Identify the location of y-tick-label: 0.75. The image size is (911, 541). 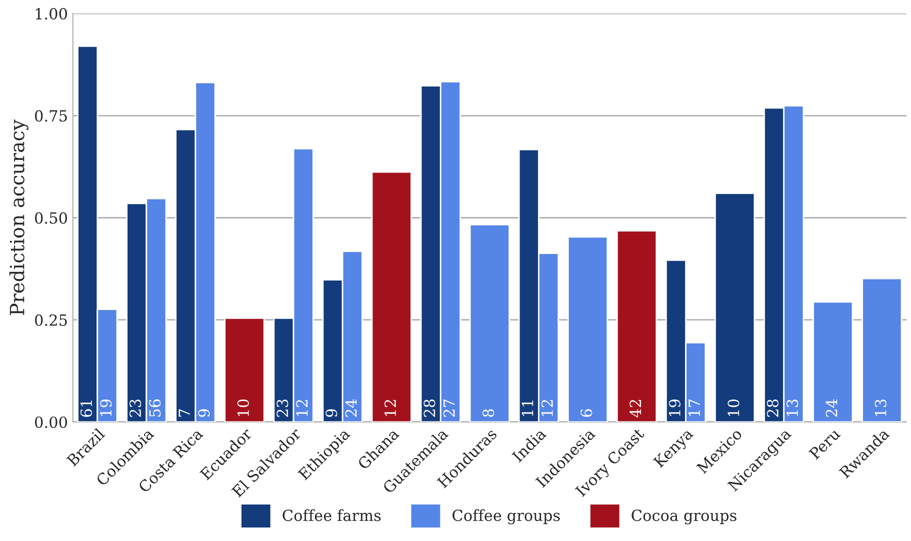
(51, 116).